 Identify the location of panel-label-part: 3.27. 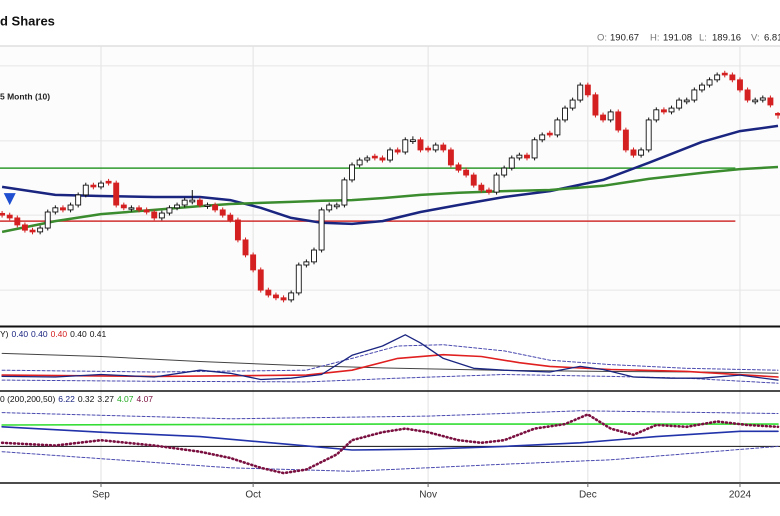
(105, 399).